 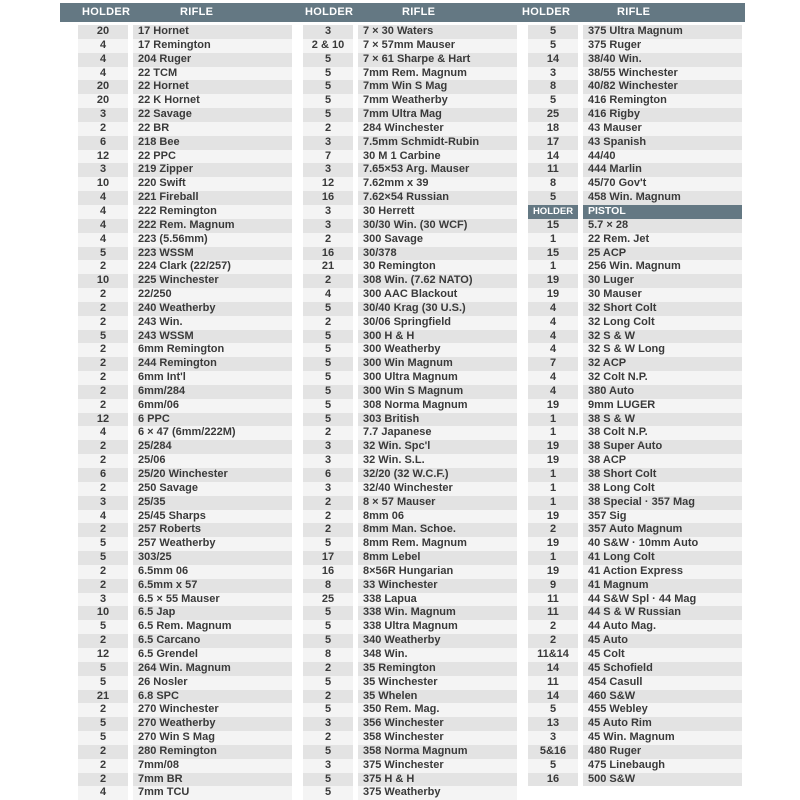 I want to click on cartridge-cell: 38 Long Colt, so click(x=662, y=488).